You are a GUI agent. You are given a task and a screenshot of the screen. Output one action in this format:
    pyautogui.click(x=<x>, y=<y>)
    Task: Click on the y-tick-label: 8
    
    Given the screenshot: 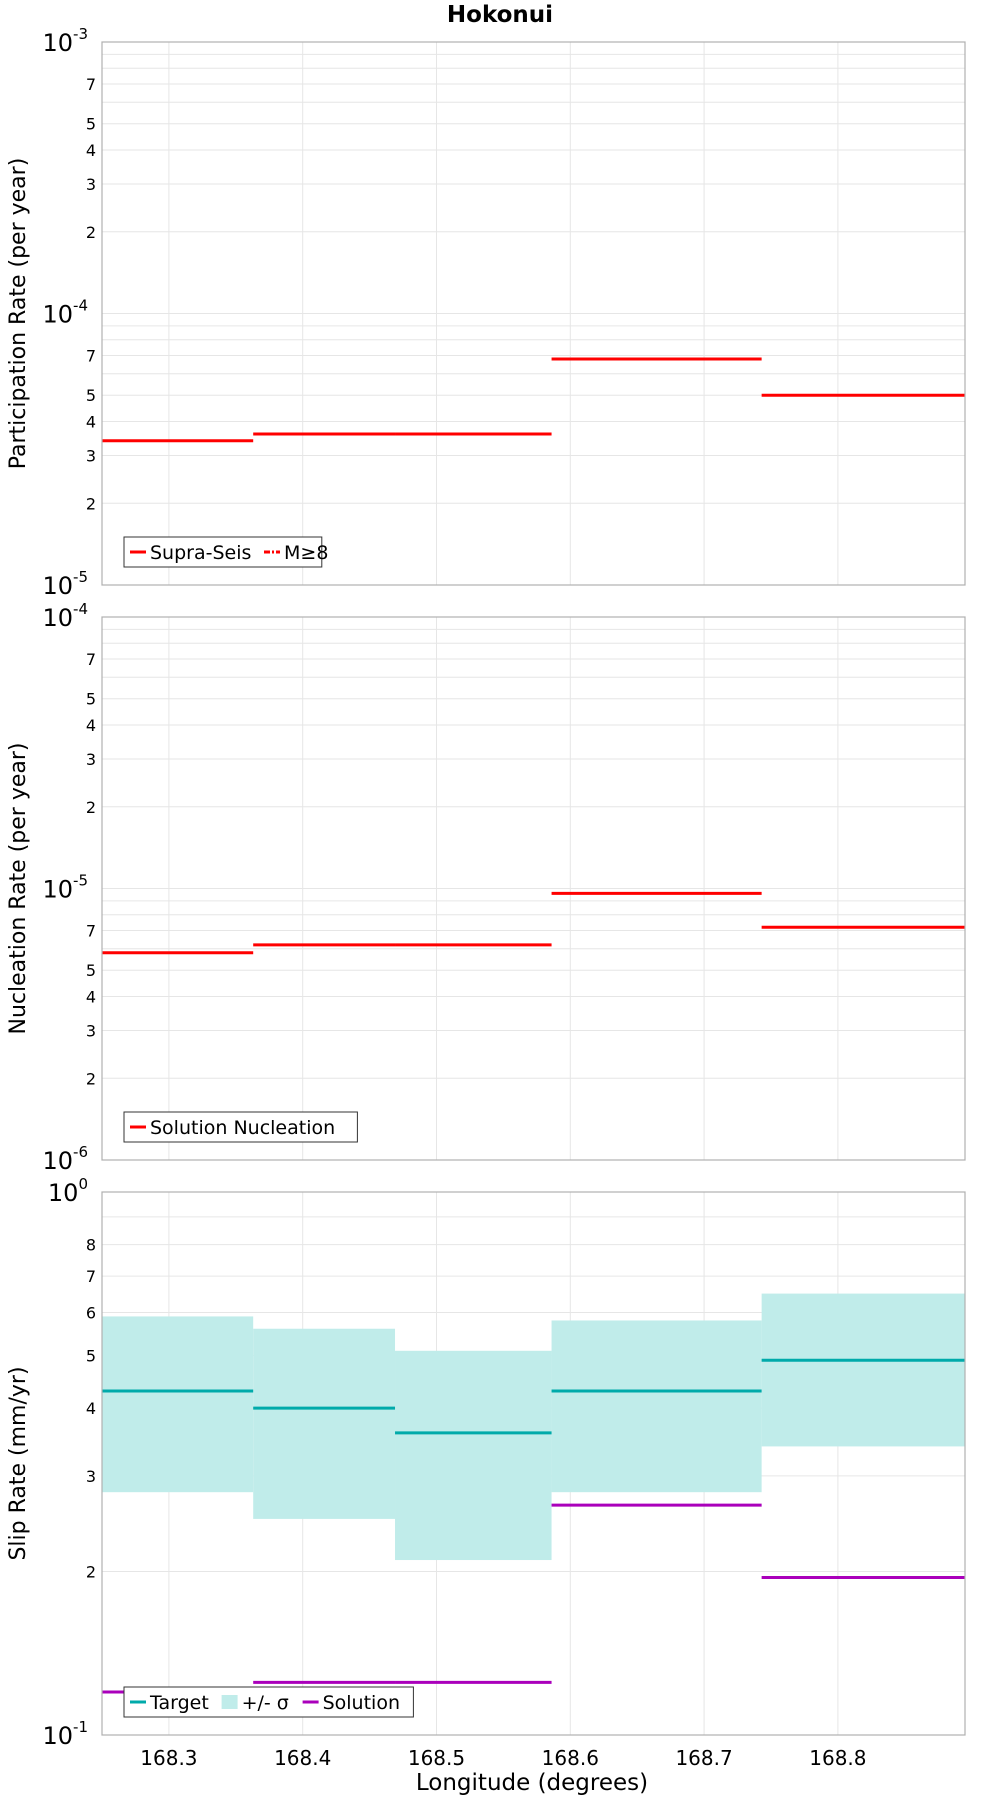 What is the action you would take?
    pyautogui.click(x=91, y=1245)
    